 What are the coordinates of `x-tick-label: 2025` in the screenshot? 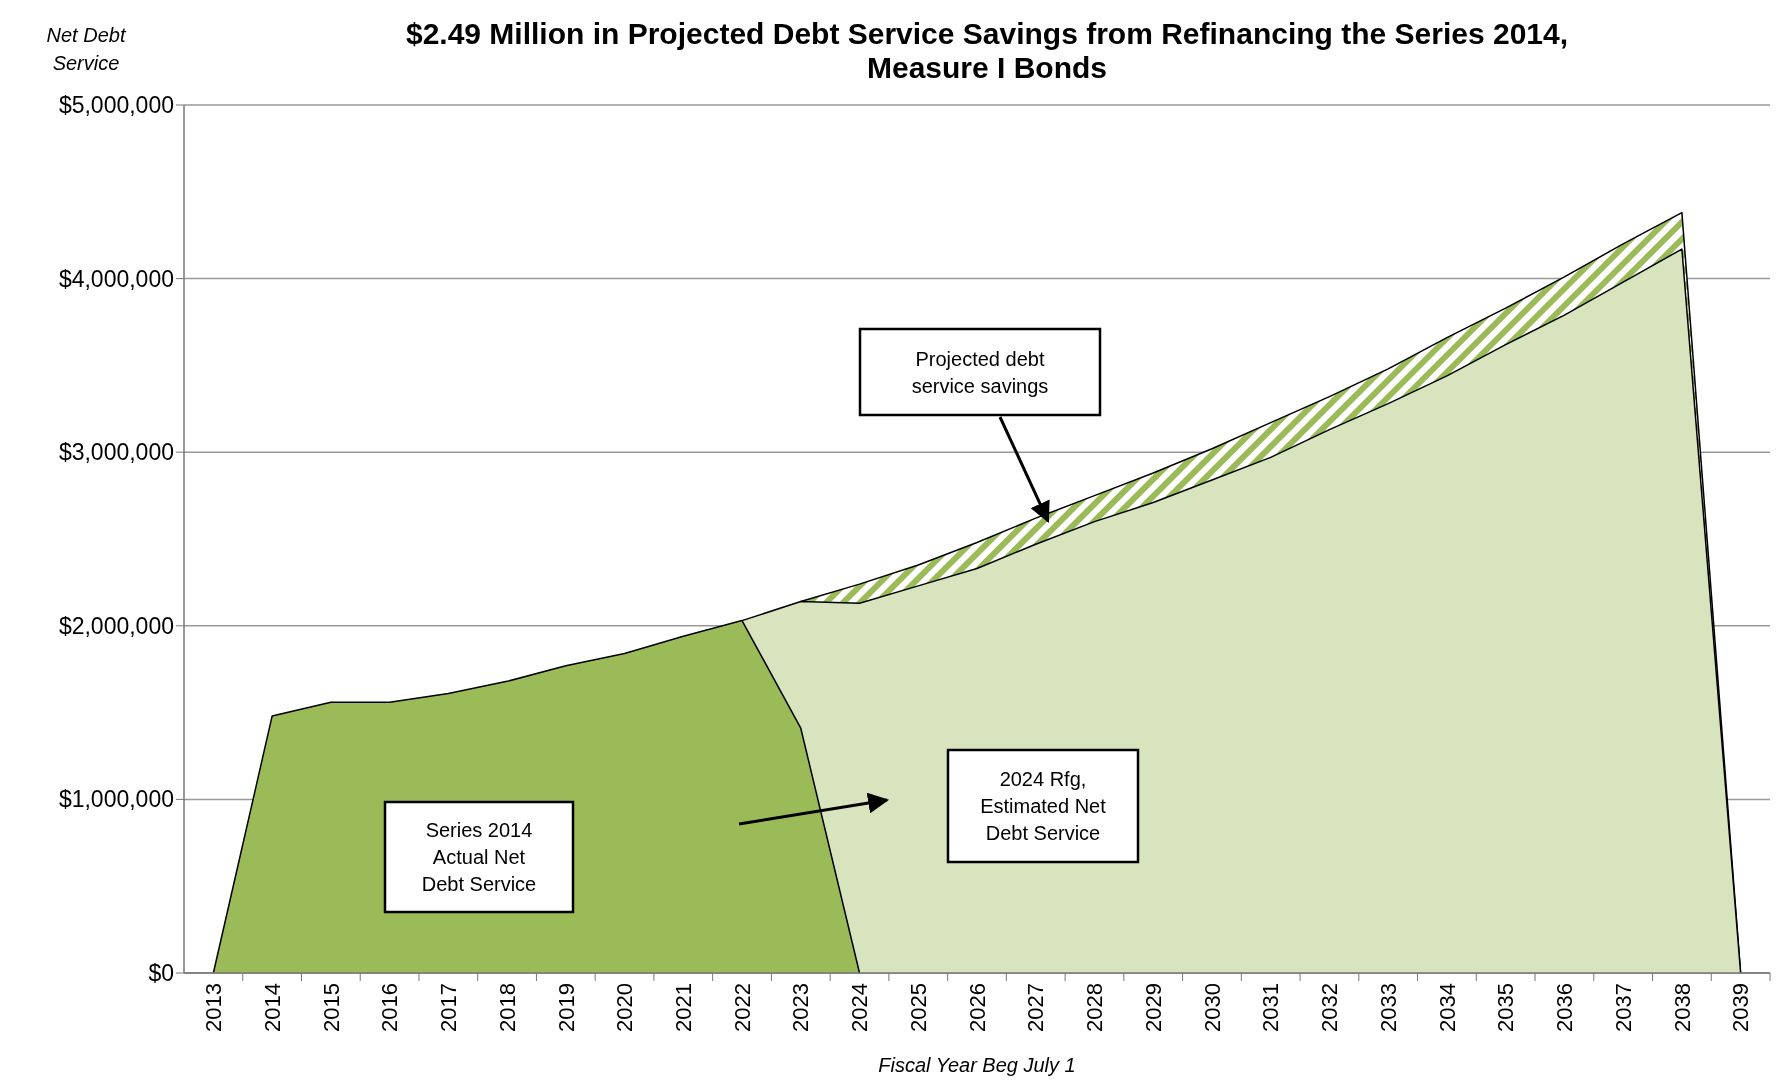 It's located at (918, 1007).